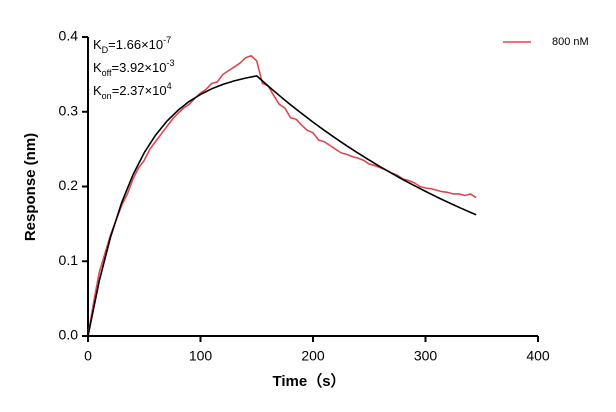 The height and width of the screenshot is (412, 616). Describe the element at coordinates (201, 356) in the screenshot. I see `x-tick-label: 100` at that location.